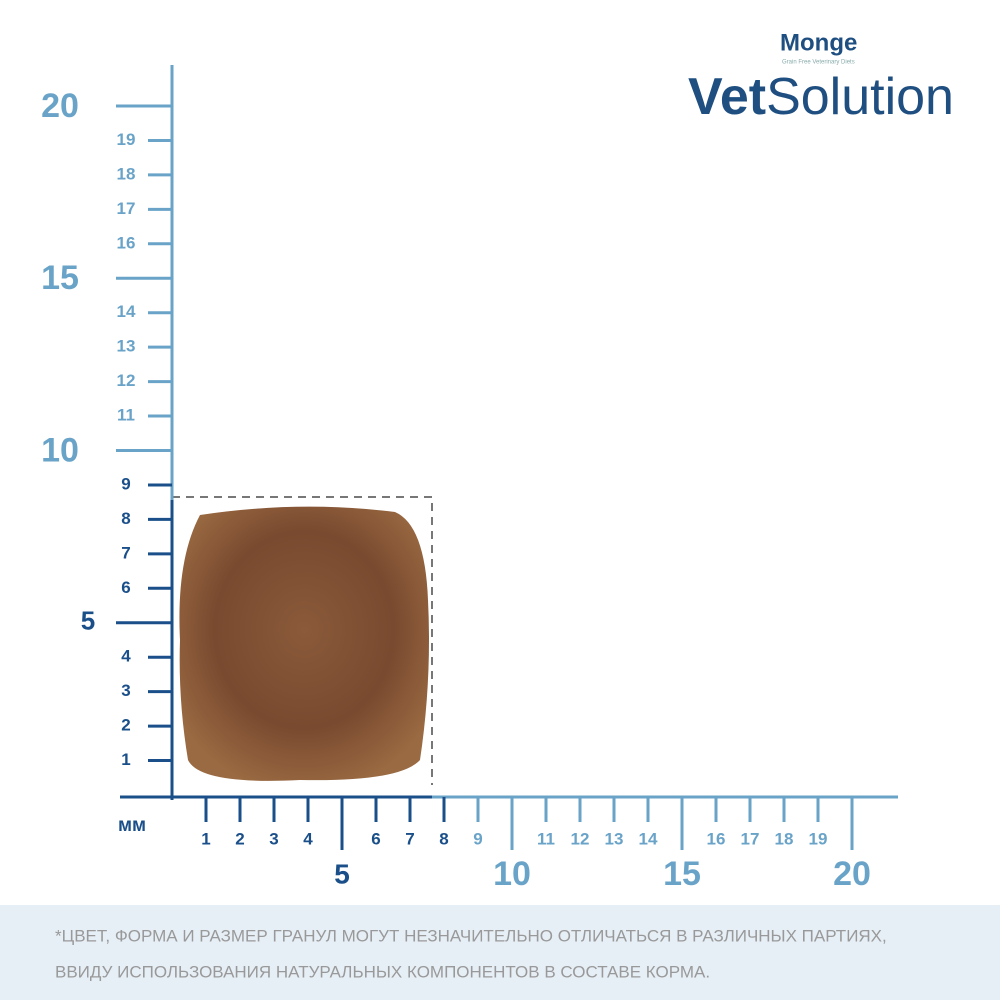  I want to click on x-major-label: 5, so click(342, 873).